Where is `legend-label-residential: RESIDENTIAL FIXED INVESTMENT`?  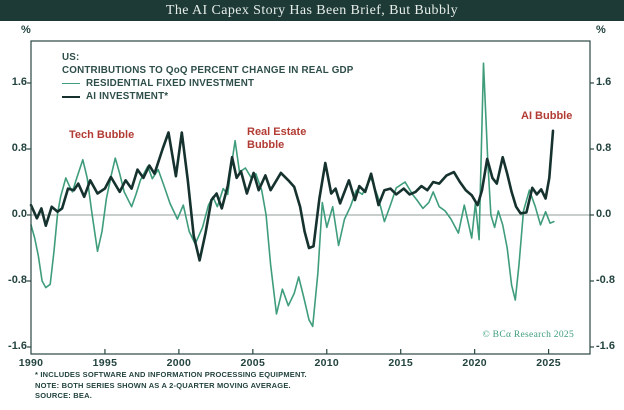 legend-label-residential: RESIDENTIAL FIXED INVESTMENT is located at coordinates (170, 83).